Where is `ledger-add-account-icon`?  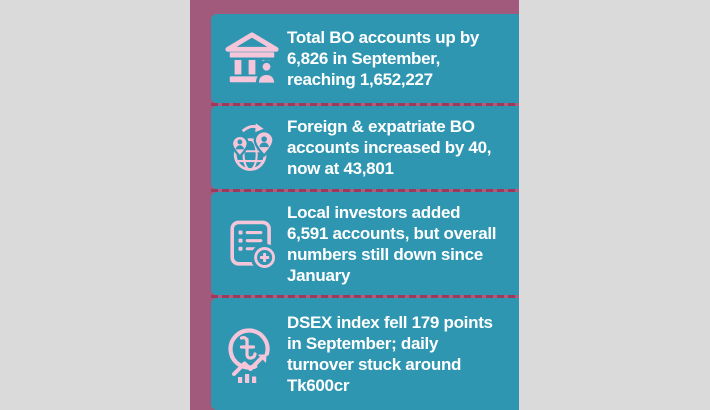 ledger-add-account-icon is located at coordinates (252, 244).